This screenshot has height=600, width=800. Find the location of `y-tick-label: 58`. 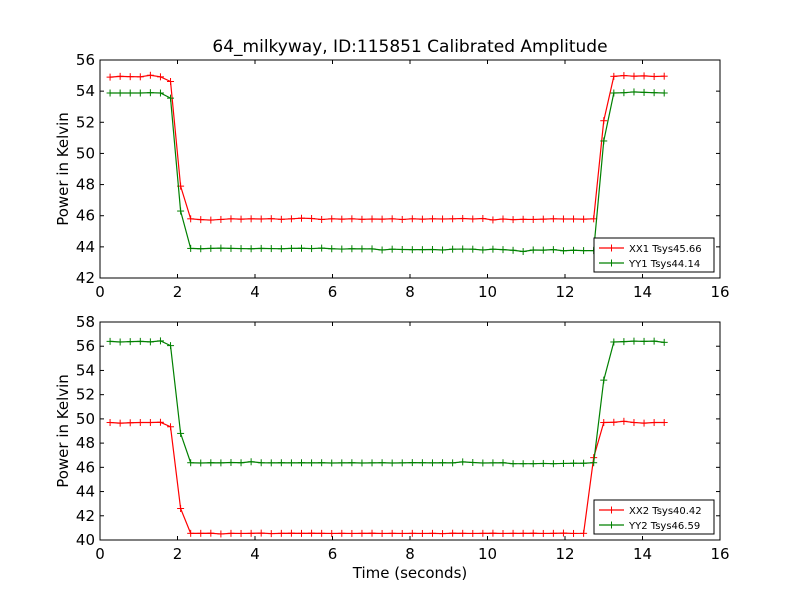

y-tick-label: 58 is located at coordinates (85, 322).